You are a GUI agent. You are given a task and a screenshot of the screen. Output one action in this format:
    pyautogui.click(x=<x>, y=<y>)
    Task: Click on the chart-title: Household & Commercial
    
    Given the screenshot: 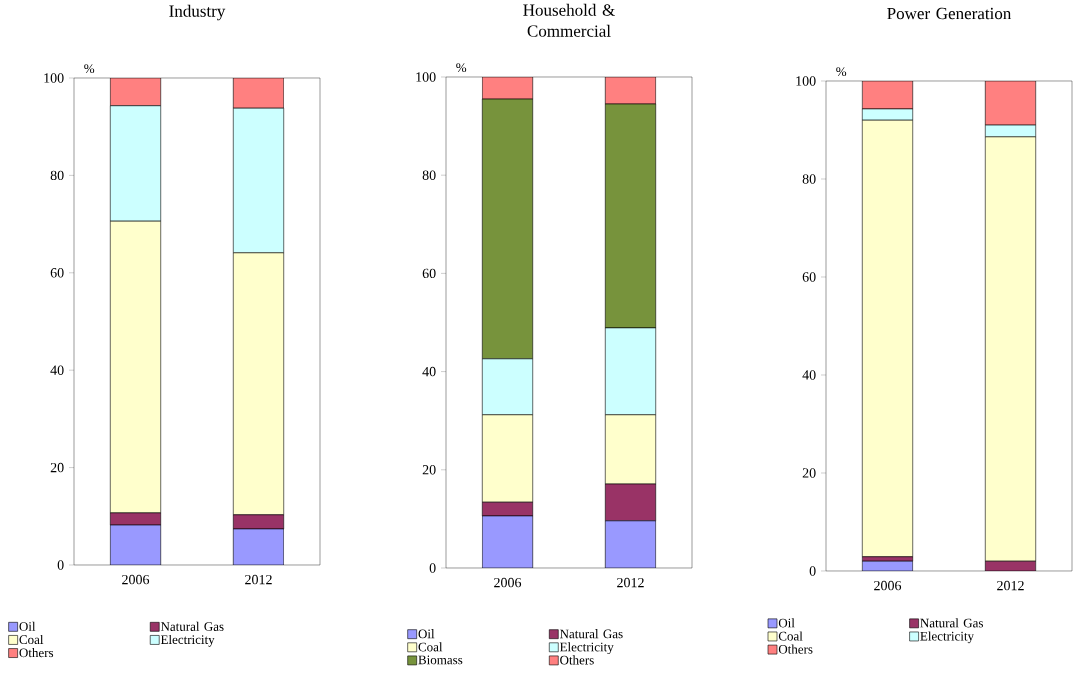 What is the action you would take?
    pyautogui.click(x=569, y=20)
    